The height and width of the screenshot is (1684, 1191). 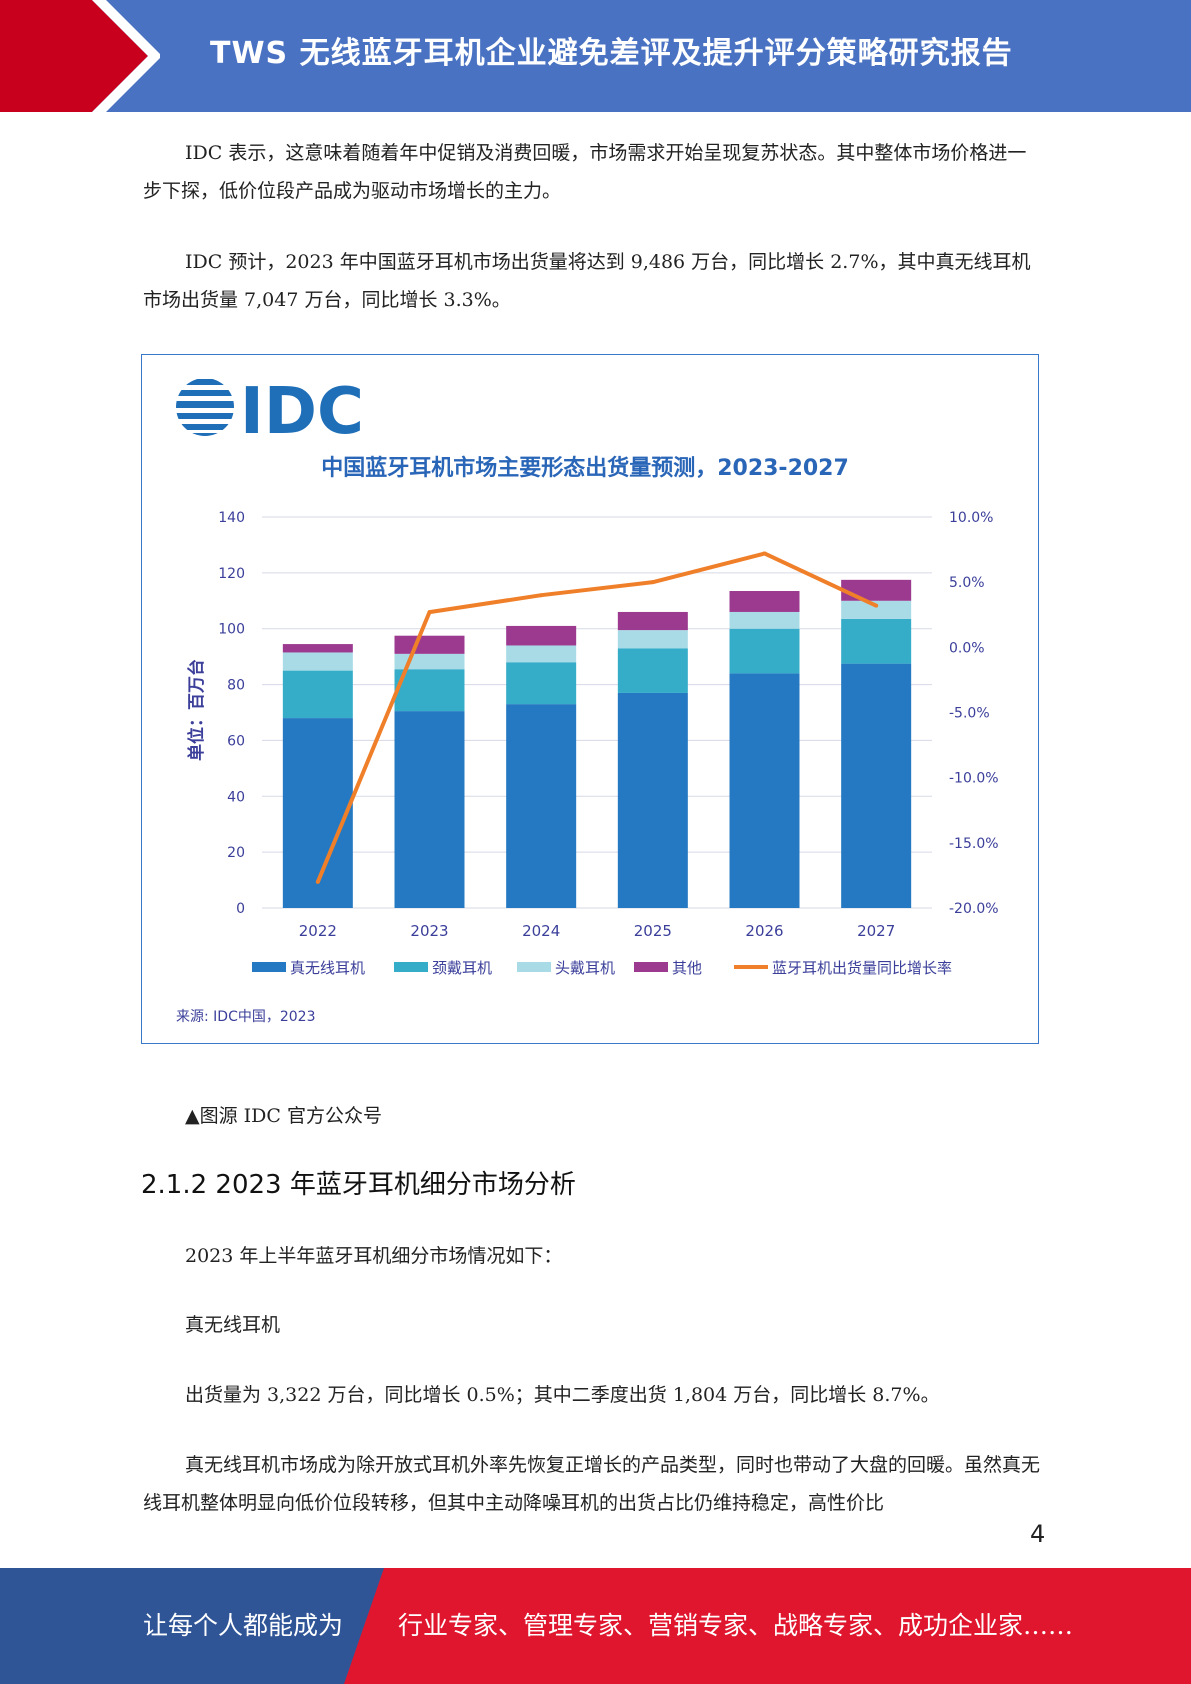 I want to click on y-tick-label: 40, so click(x=236, y=797).